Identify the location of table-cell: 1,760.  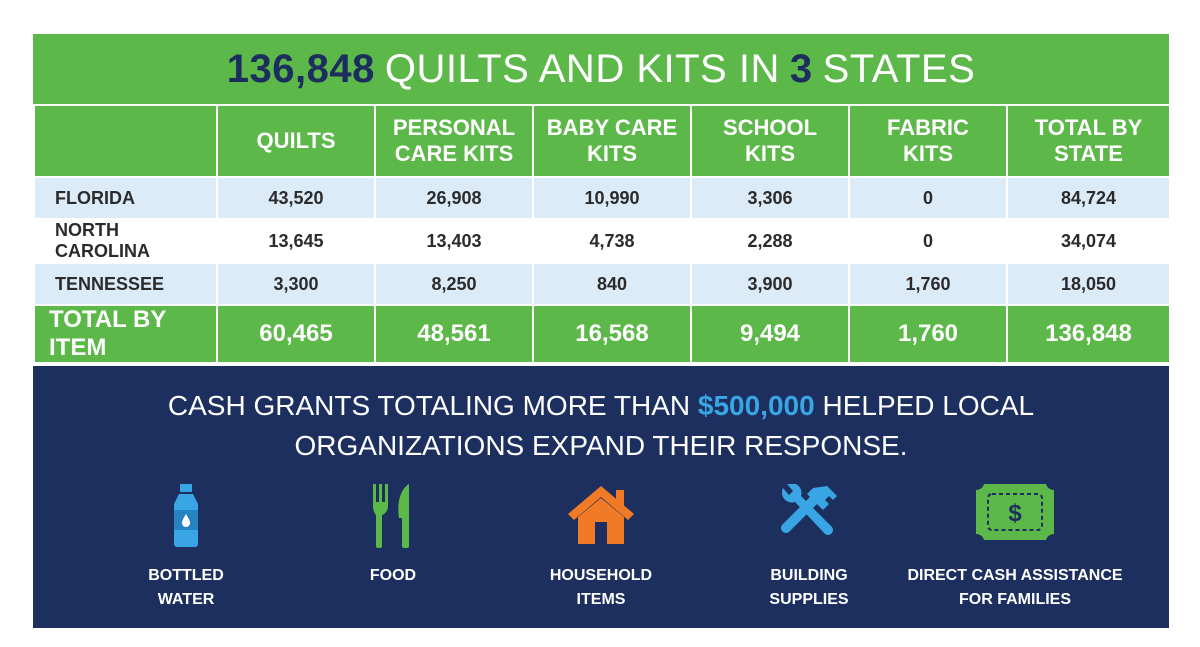
(928, 284).